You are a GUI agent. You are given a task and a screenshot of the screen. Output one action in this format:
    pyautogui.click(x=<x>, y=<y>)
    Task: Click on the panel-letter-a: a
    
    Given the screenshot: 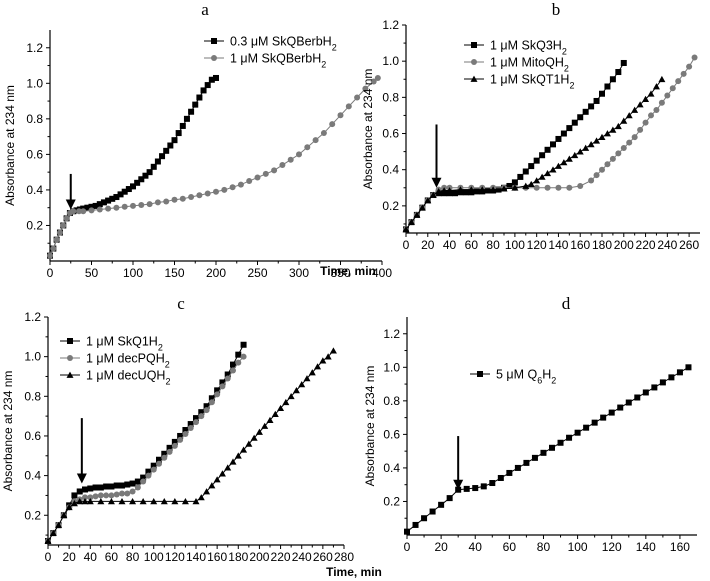 What is the action you would take?
    pyautogui.click(x=205, y=9)
    